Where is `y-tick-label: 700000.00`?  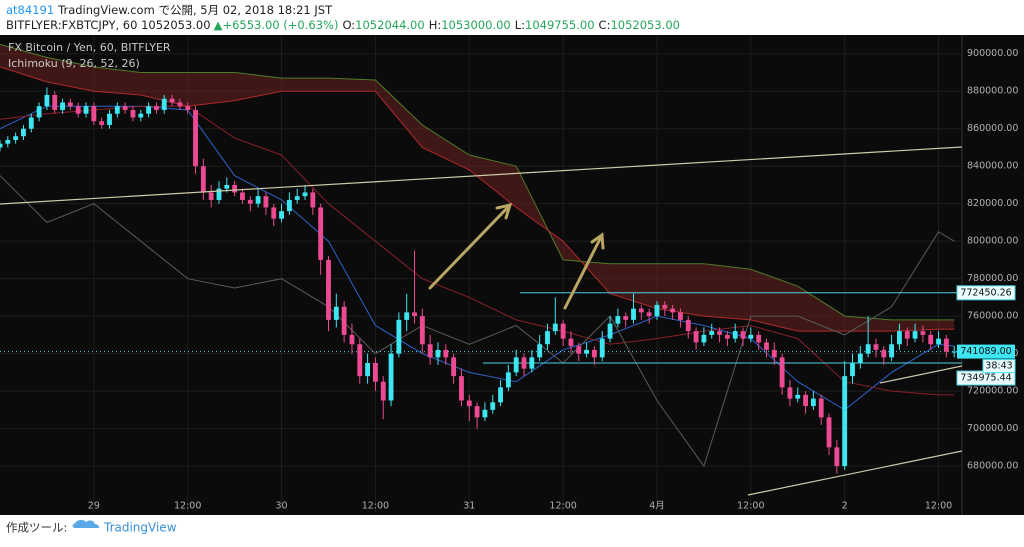 y-tick-label: 700000.00 is located at coordinates (992, 428).